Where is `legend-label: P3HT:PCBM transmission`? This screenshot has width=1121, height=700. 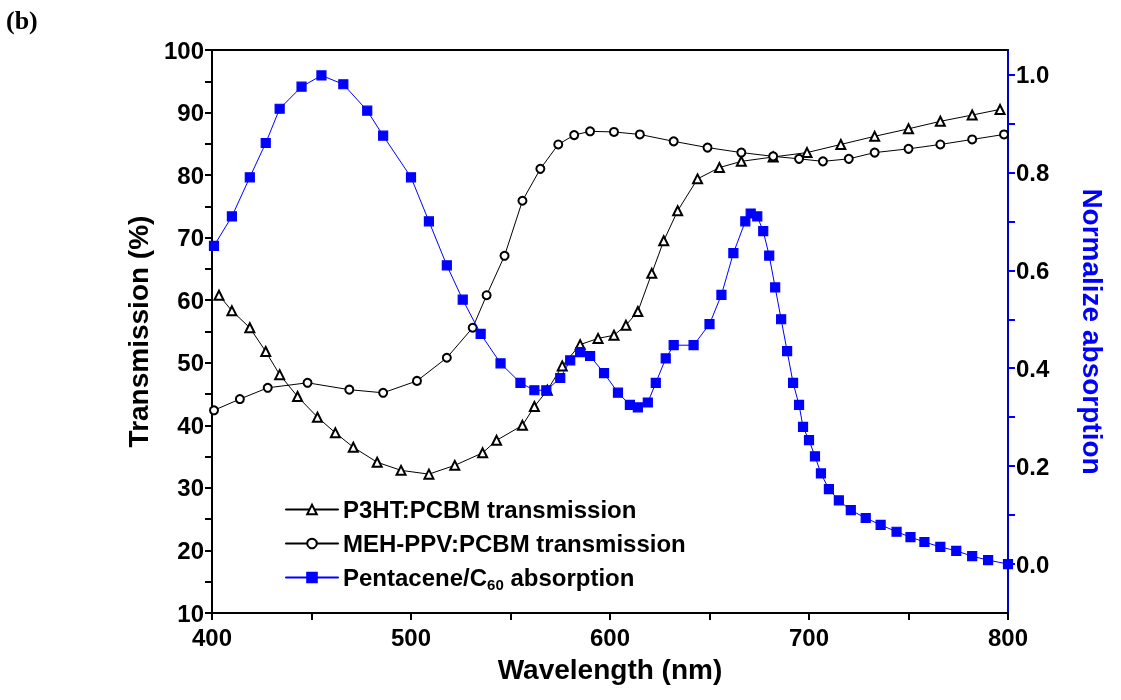
legend-label: P3HT:PCBM transmission is located at coordinates (490, 509).